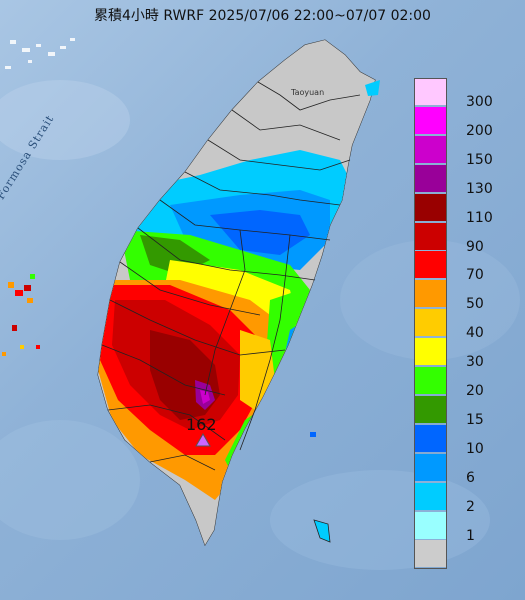  I want to click on max-rainfall-value: 162, so click(201, 424).